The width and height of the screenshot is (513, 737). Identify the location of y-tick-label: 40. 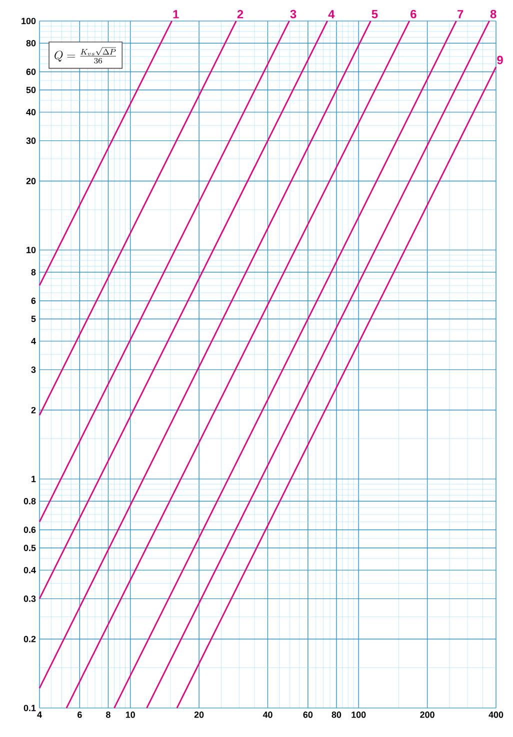
(31, 112).